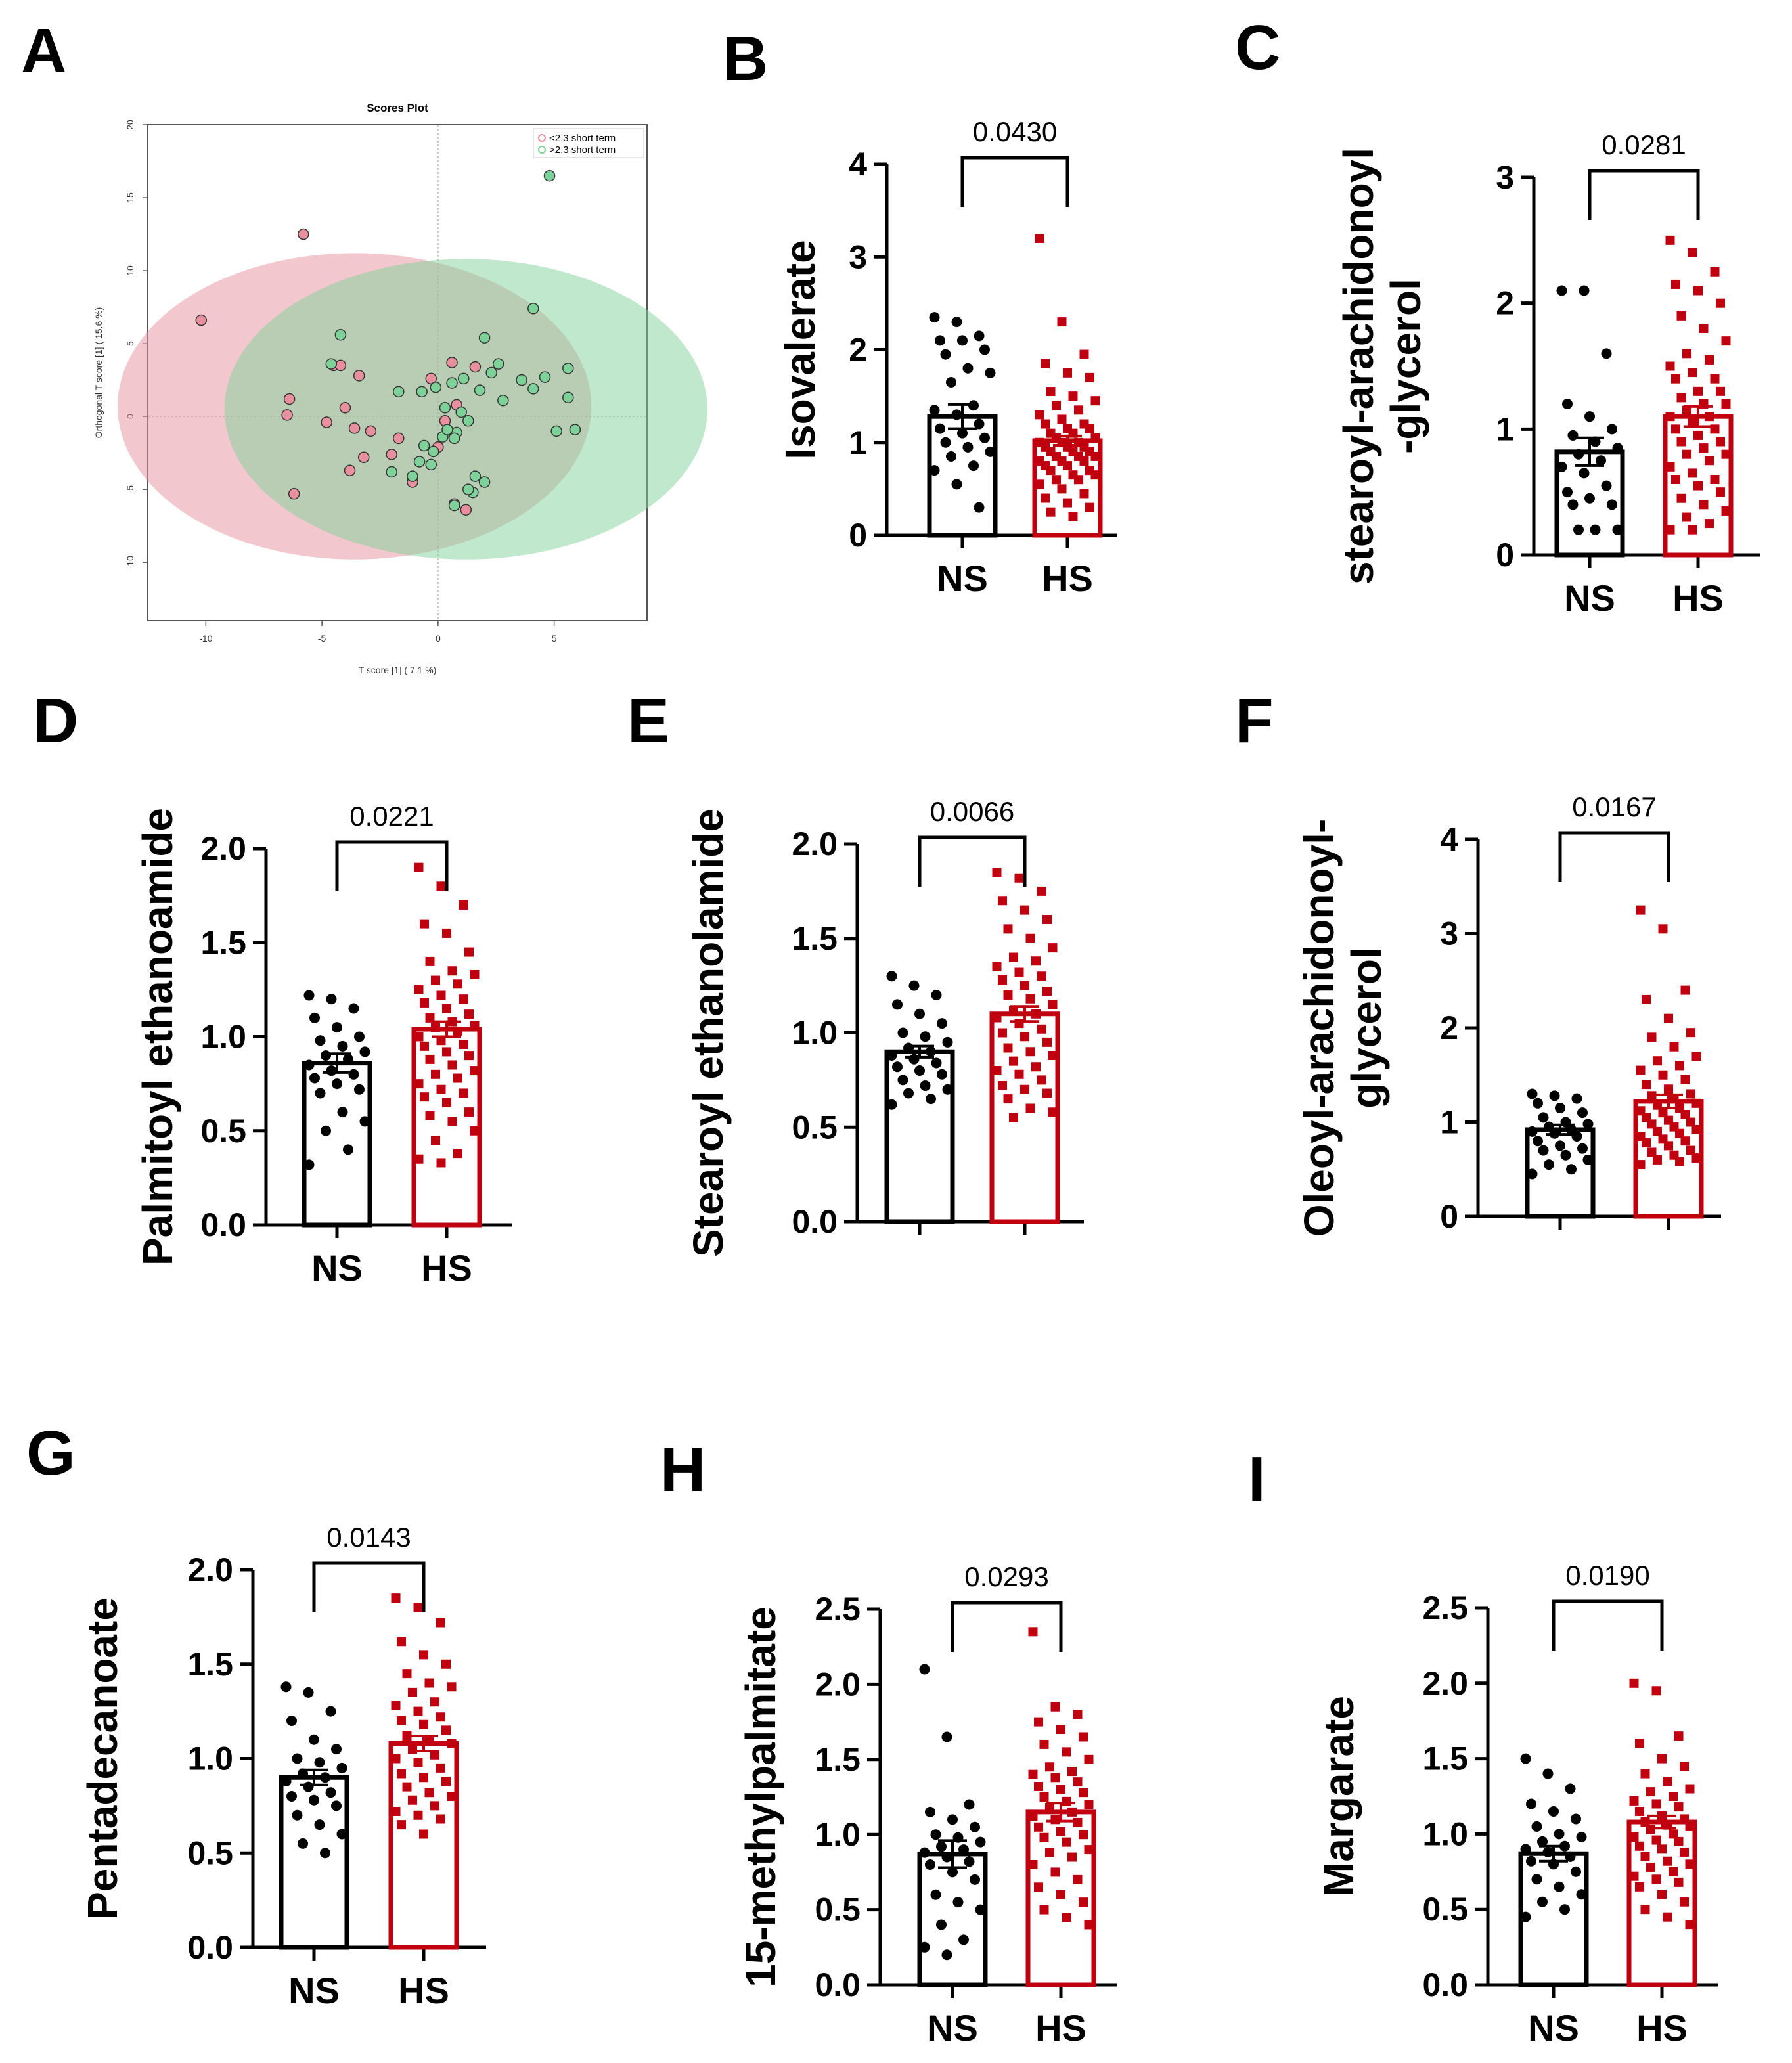 This screenshot has width=1792, height=2063. Describe the element at coordinates (1257, 47) in the screenshot. I see `panel-label: C` at that location.